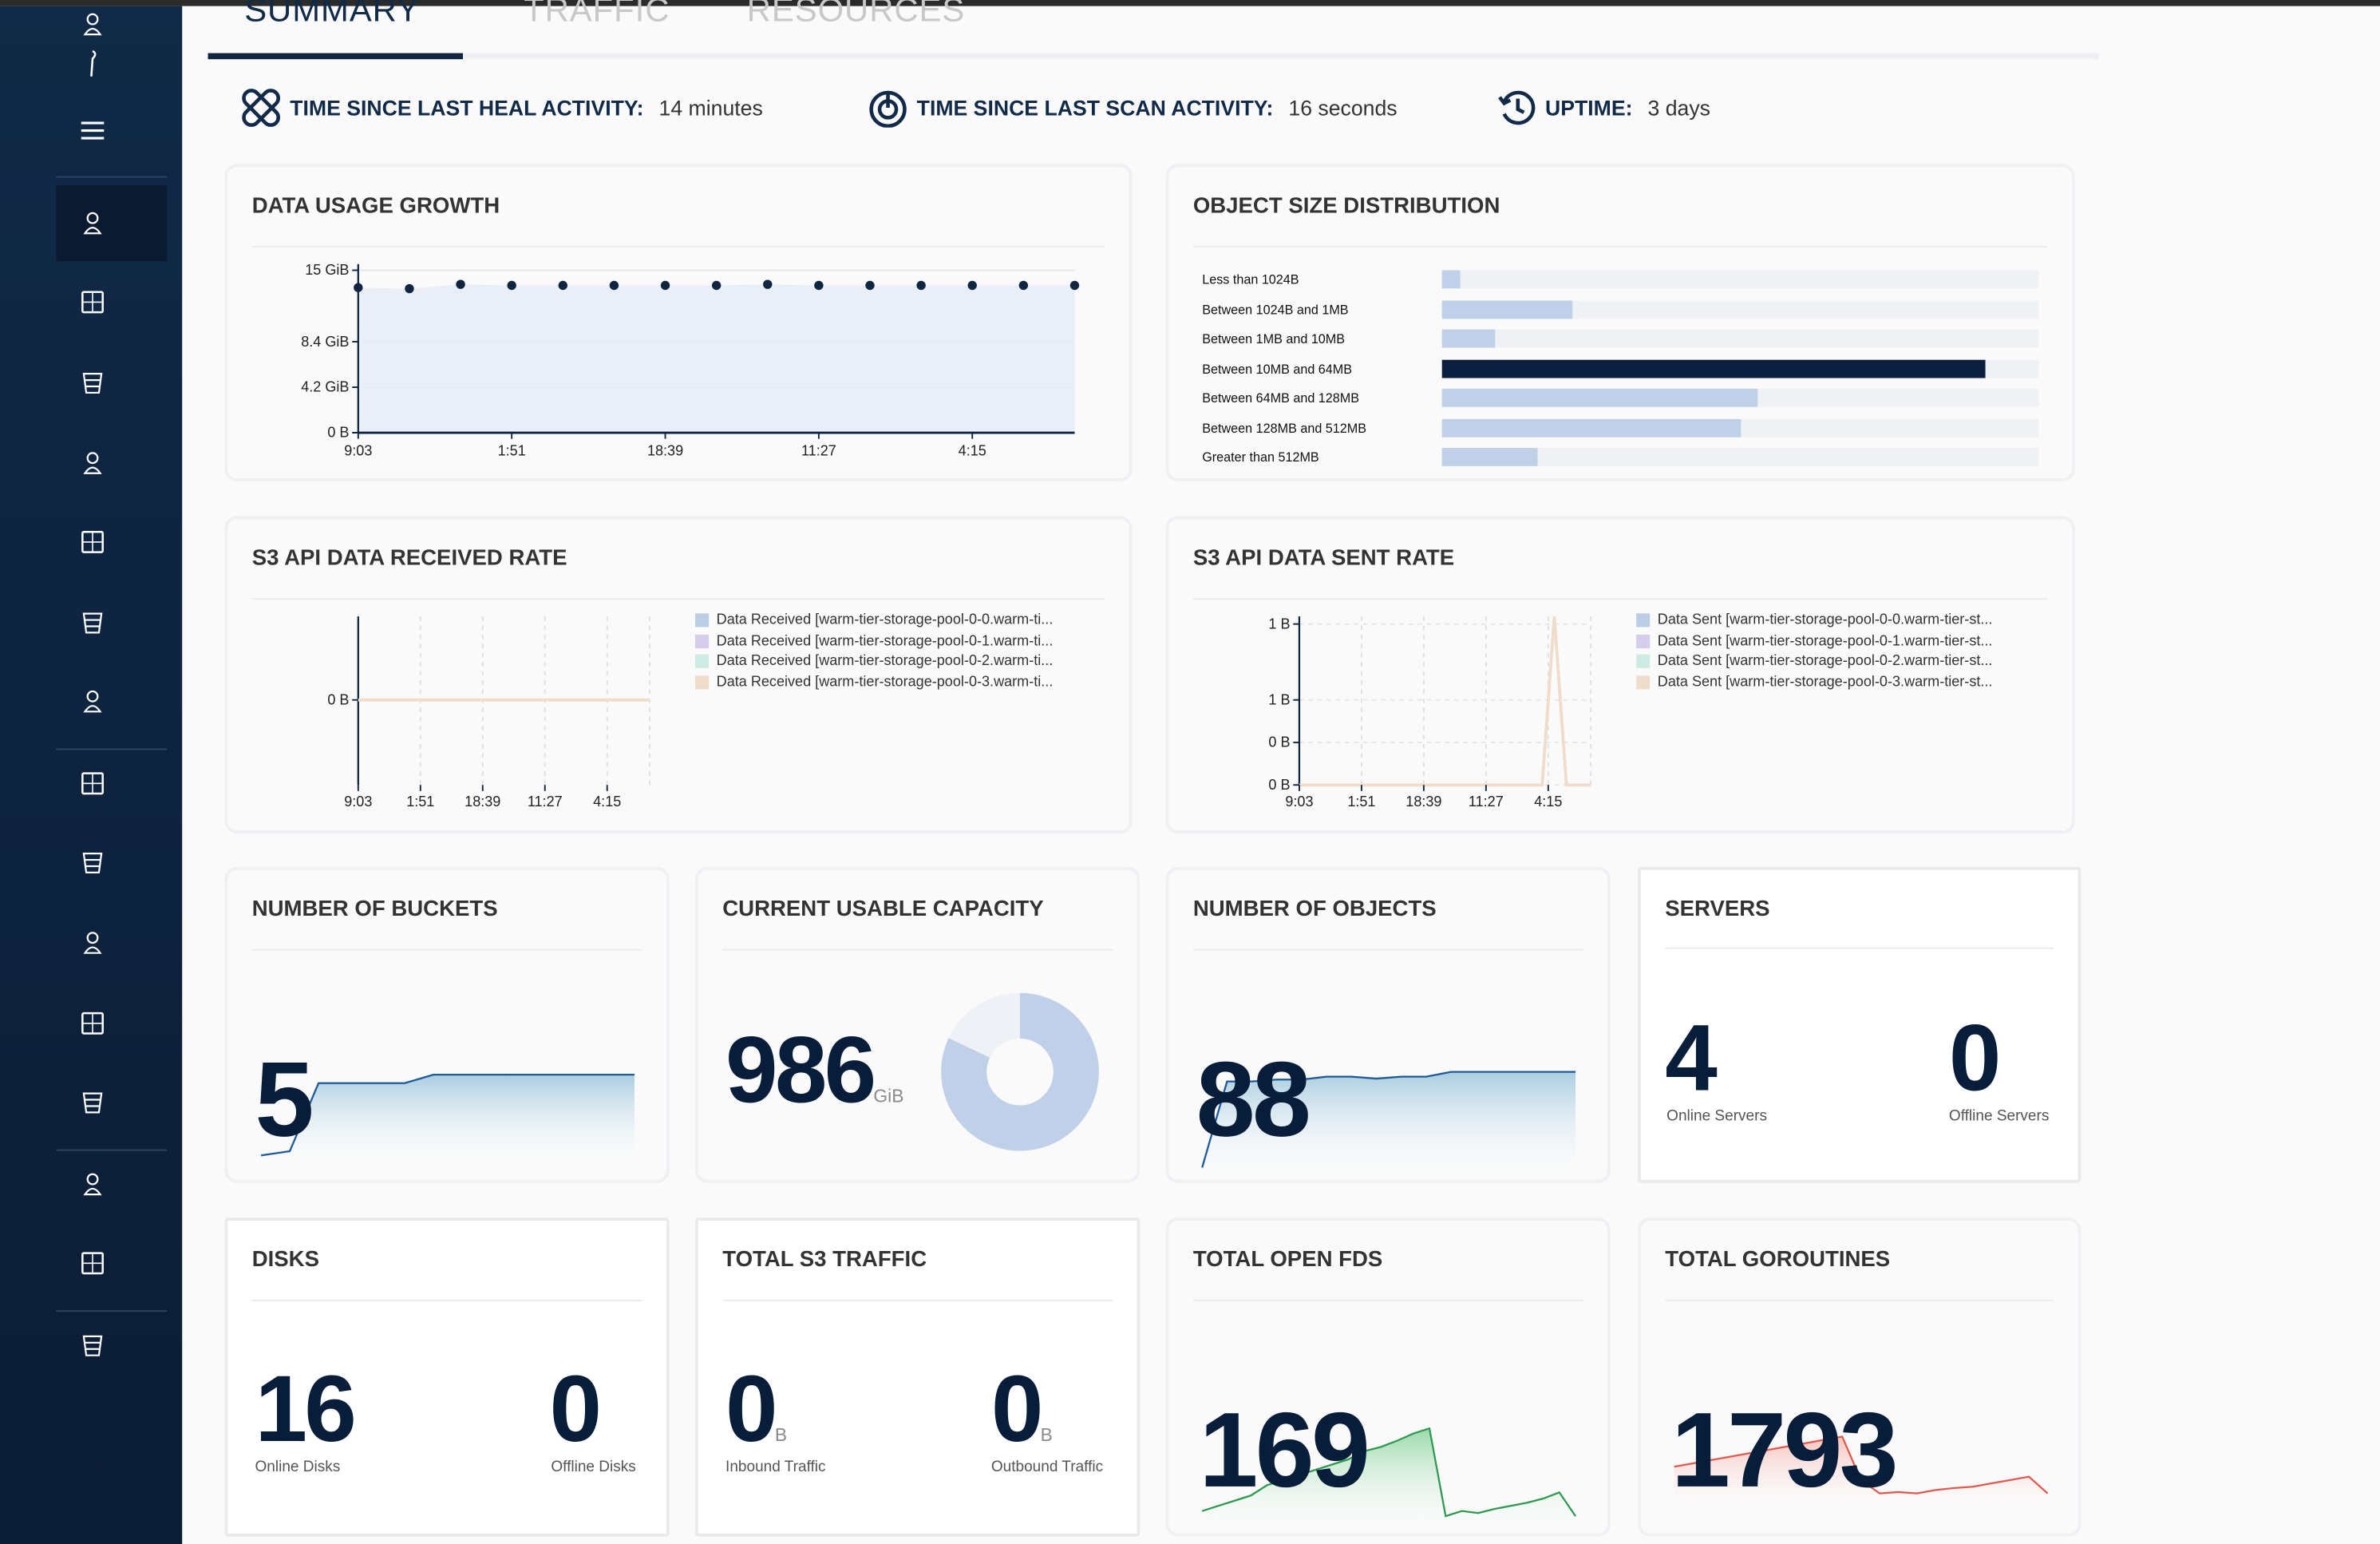  Describe the element at coordinates (856, 15) in the screenshot. I see `tab-resources: RESOURCES` at that location.